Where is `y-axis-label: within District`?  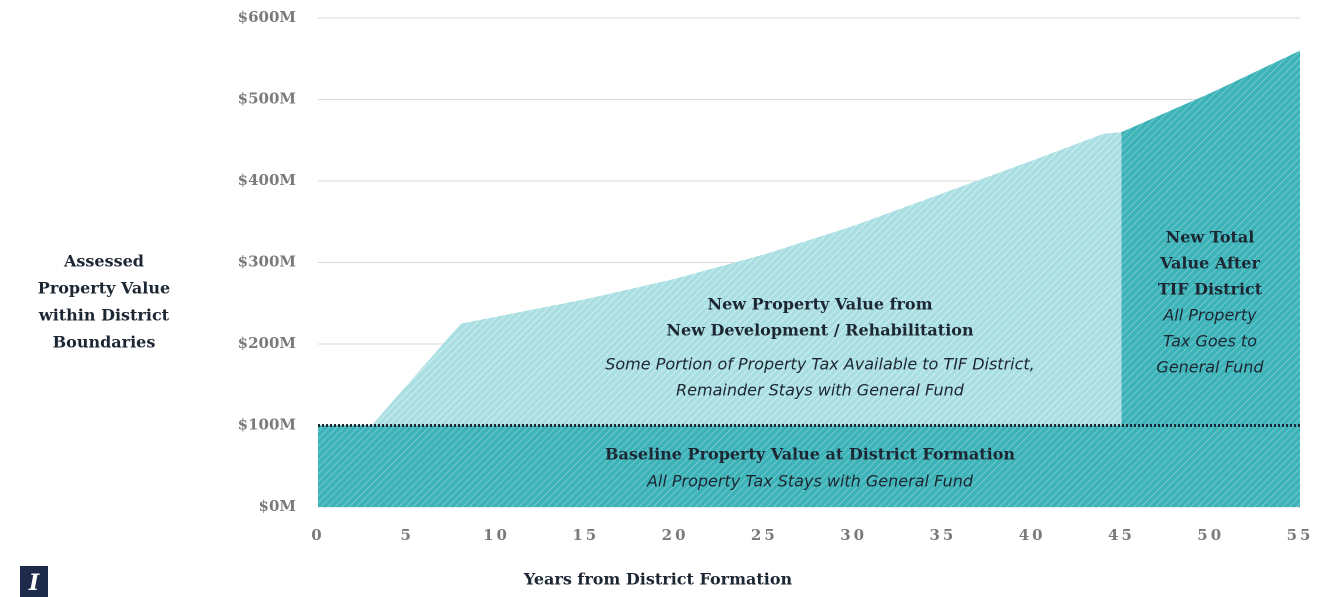
y-axis-label: within District is located at coordinates (104, 315).